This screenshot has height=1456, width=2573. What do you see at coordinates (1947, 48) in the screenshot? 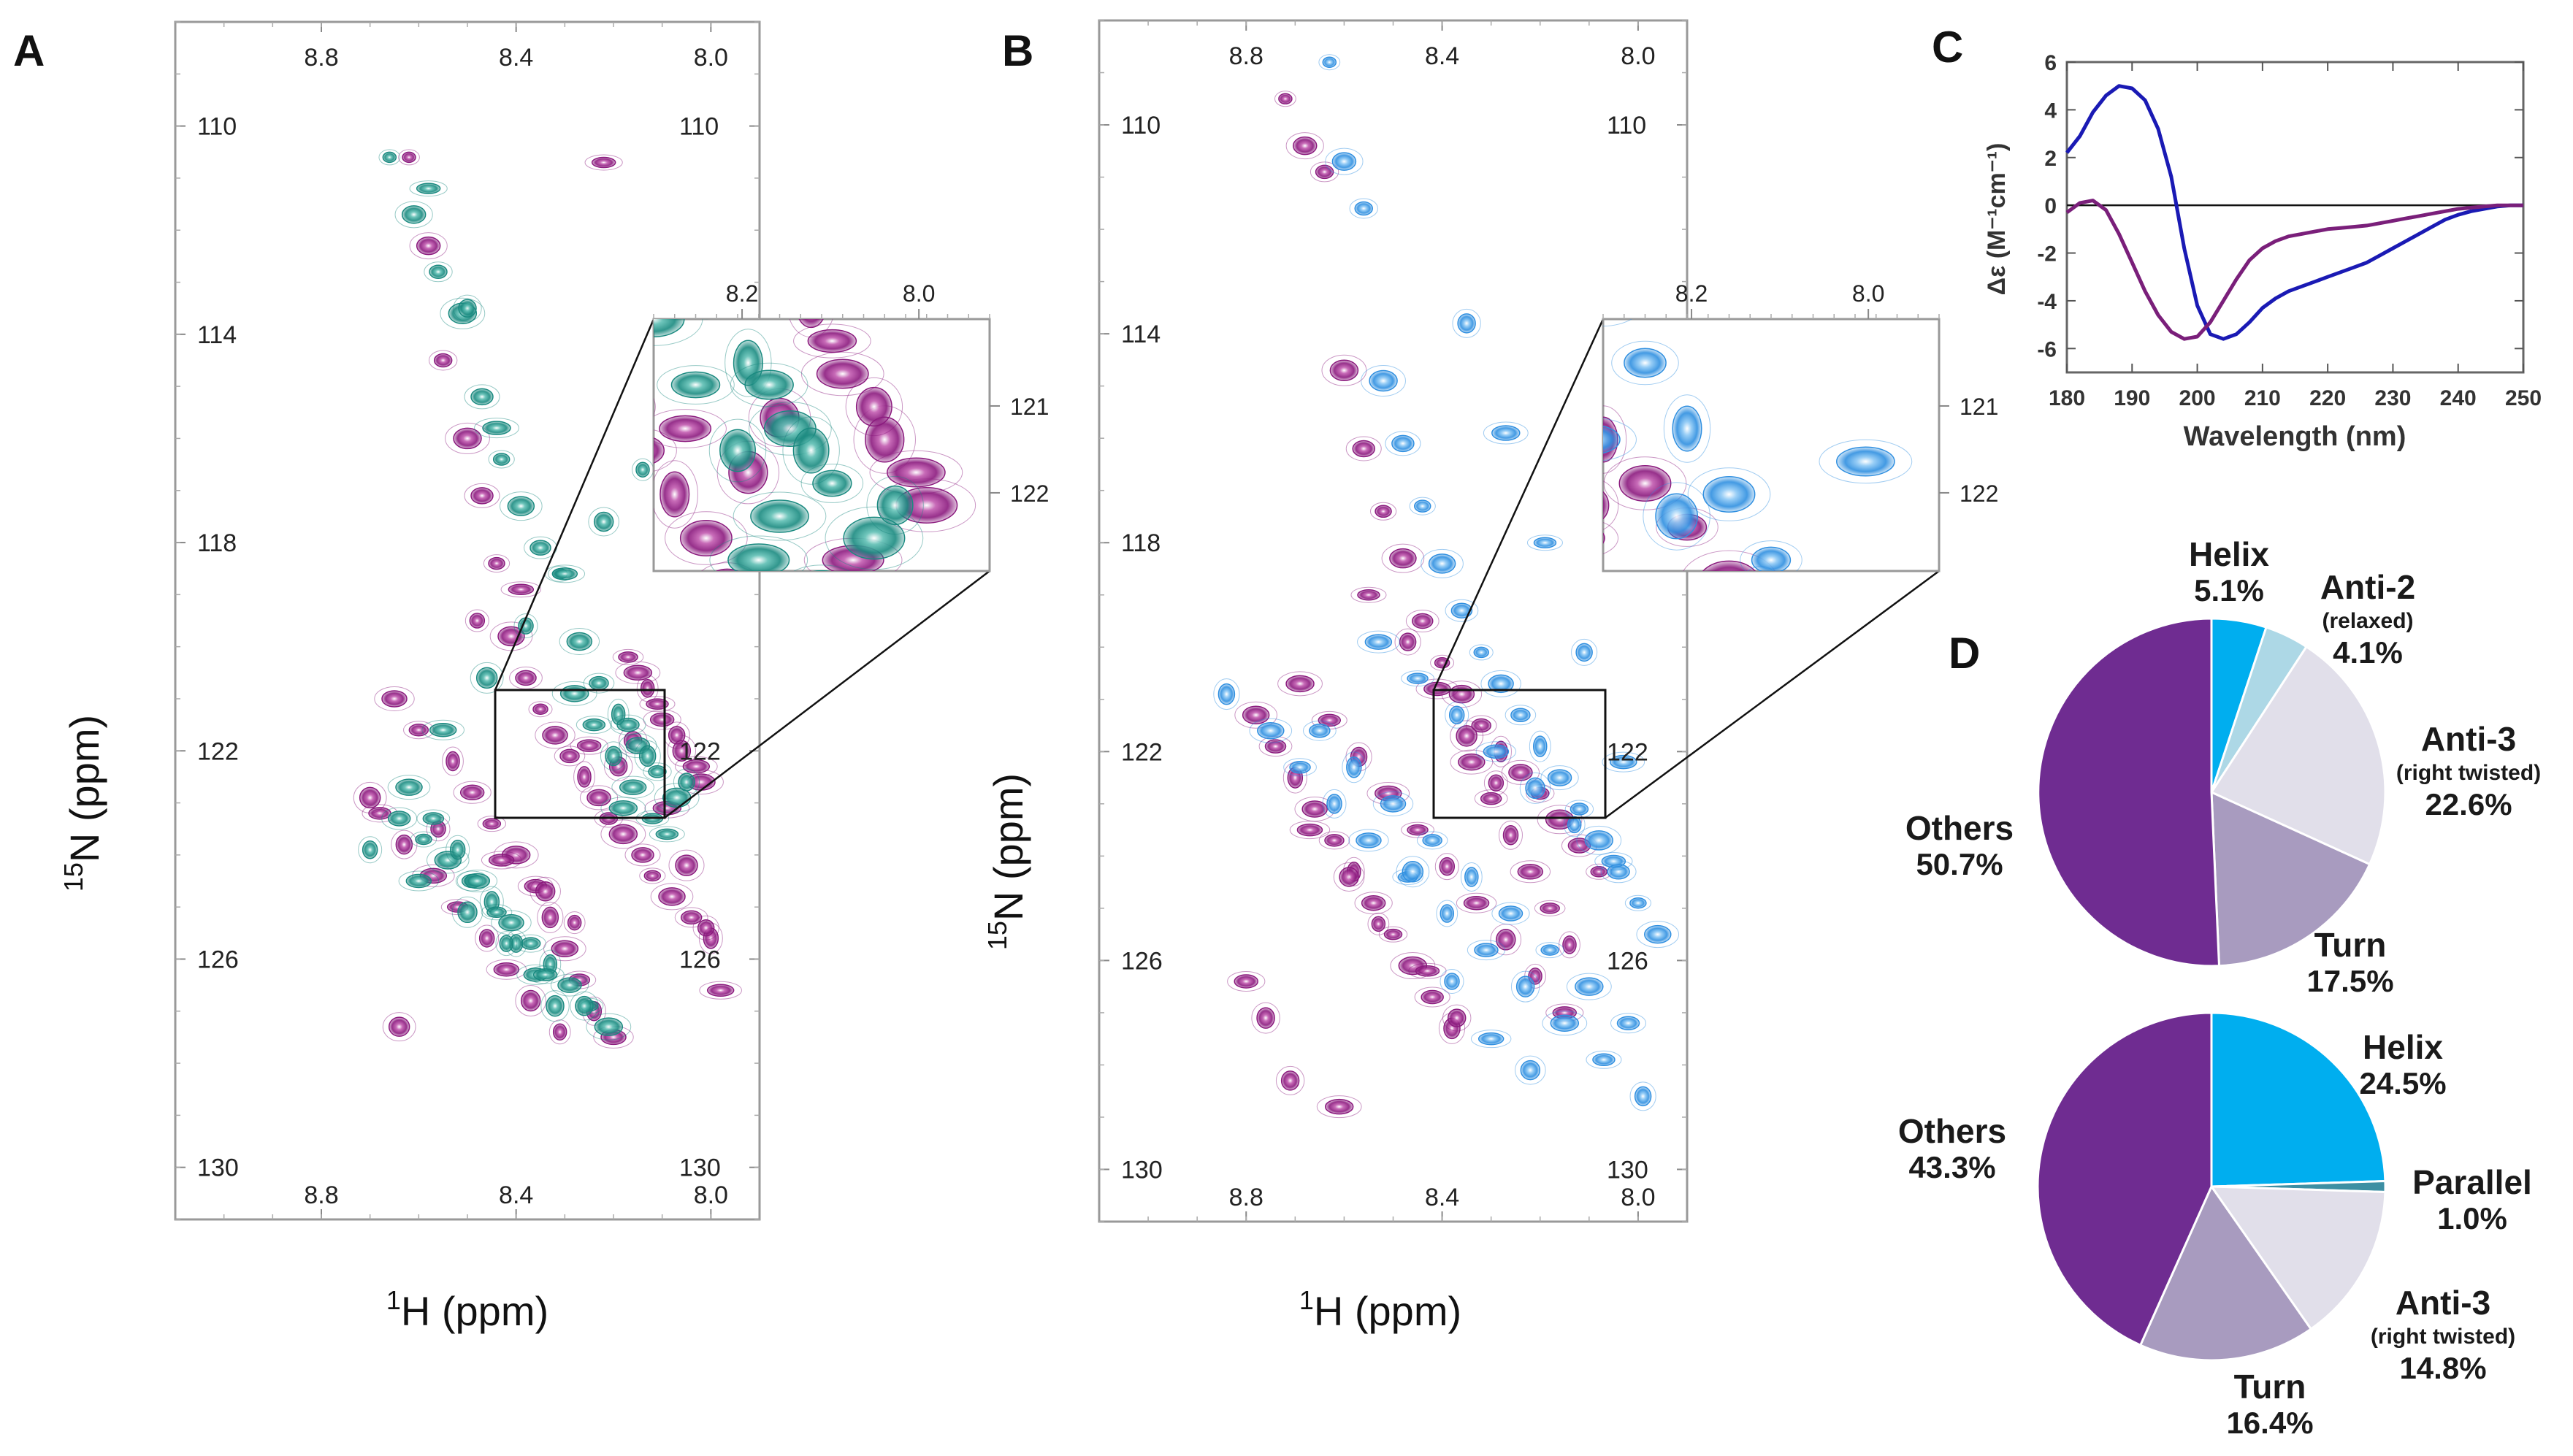
I see `panel-label-c: C` at bounding box center [1947, 48].